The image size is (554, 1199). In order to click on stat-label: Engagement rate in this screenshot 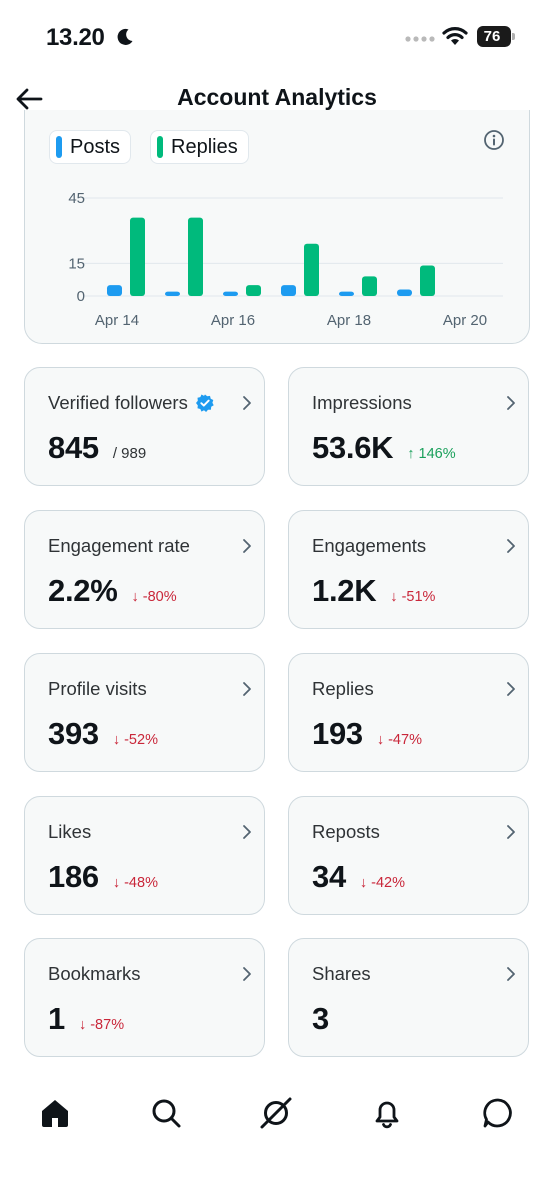, I will do `click(119, 546)`.